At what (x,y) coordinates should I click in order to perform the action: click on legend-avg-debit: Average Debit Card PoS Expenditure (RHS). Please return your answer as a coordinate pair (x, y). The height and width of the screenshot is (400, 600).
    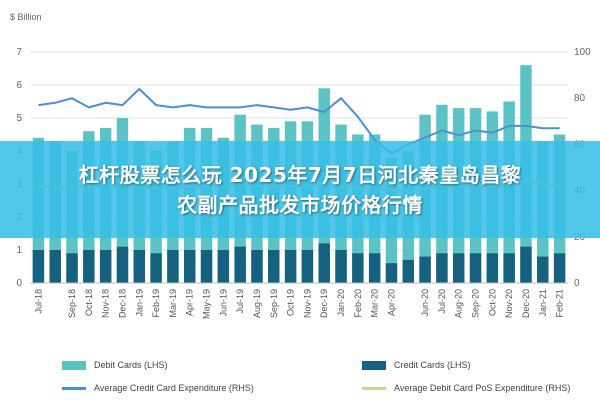
    Looking at the image, I should click on (457, 388).